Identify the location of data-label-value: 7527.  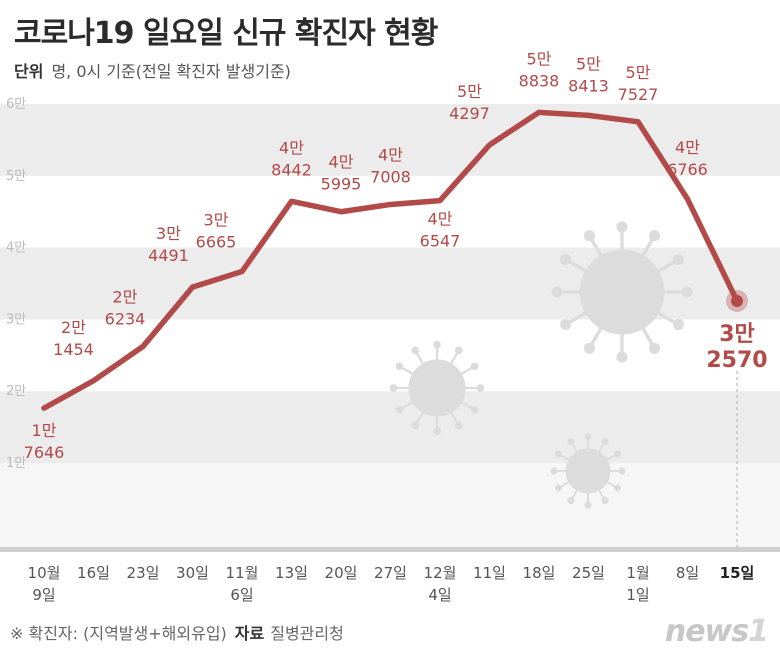
(638, 94).